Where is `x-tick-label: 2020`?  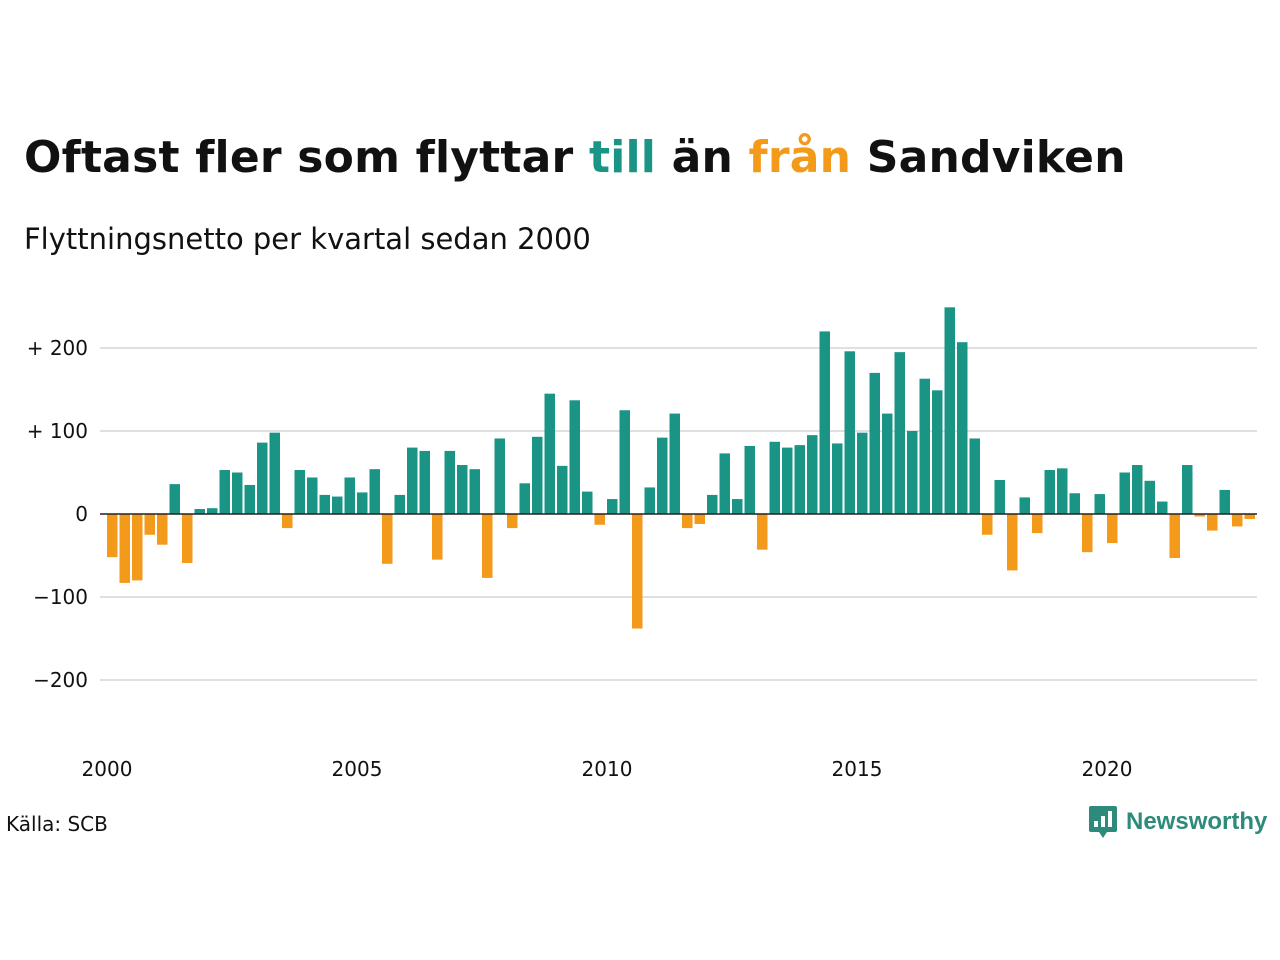 x-tick-label: 2020 is located at coordinates (1107, 769).